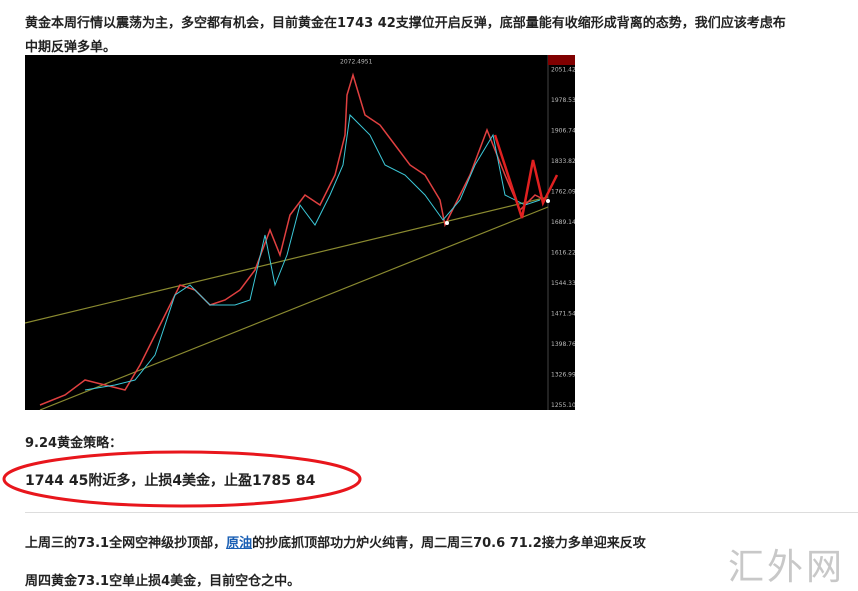  What do you see at coordinates (563, 314) in the screenshot?
I see `price-label: 1471.54` at bounding box center [563, 314].